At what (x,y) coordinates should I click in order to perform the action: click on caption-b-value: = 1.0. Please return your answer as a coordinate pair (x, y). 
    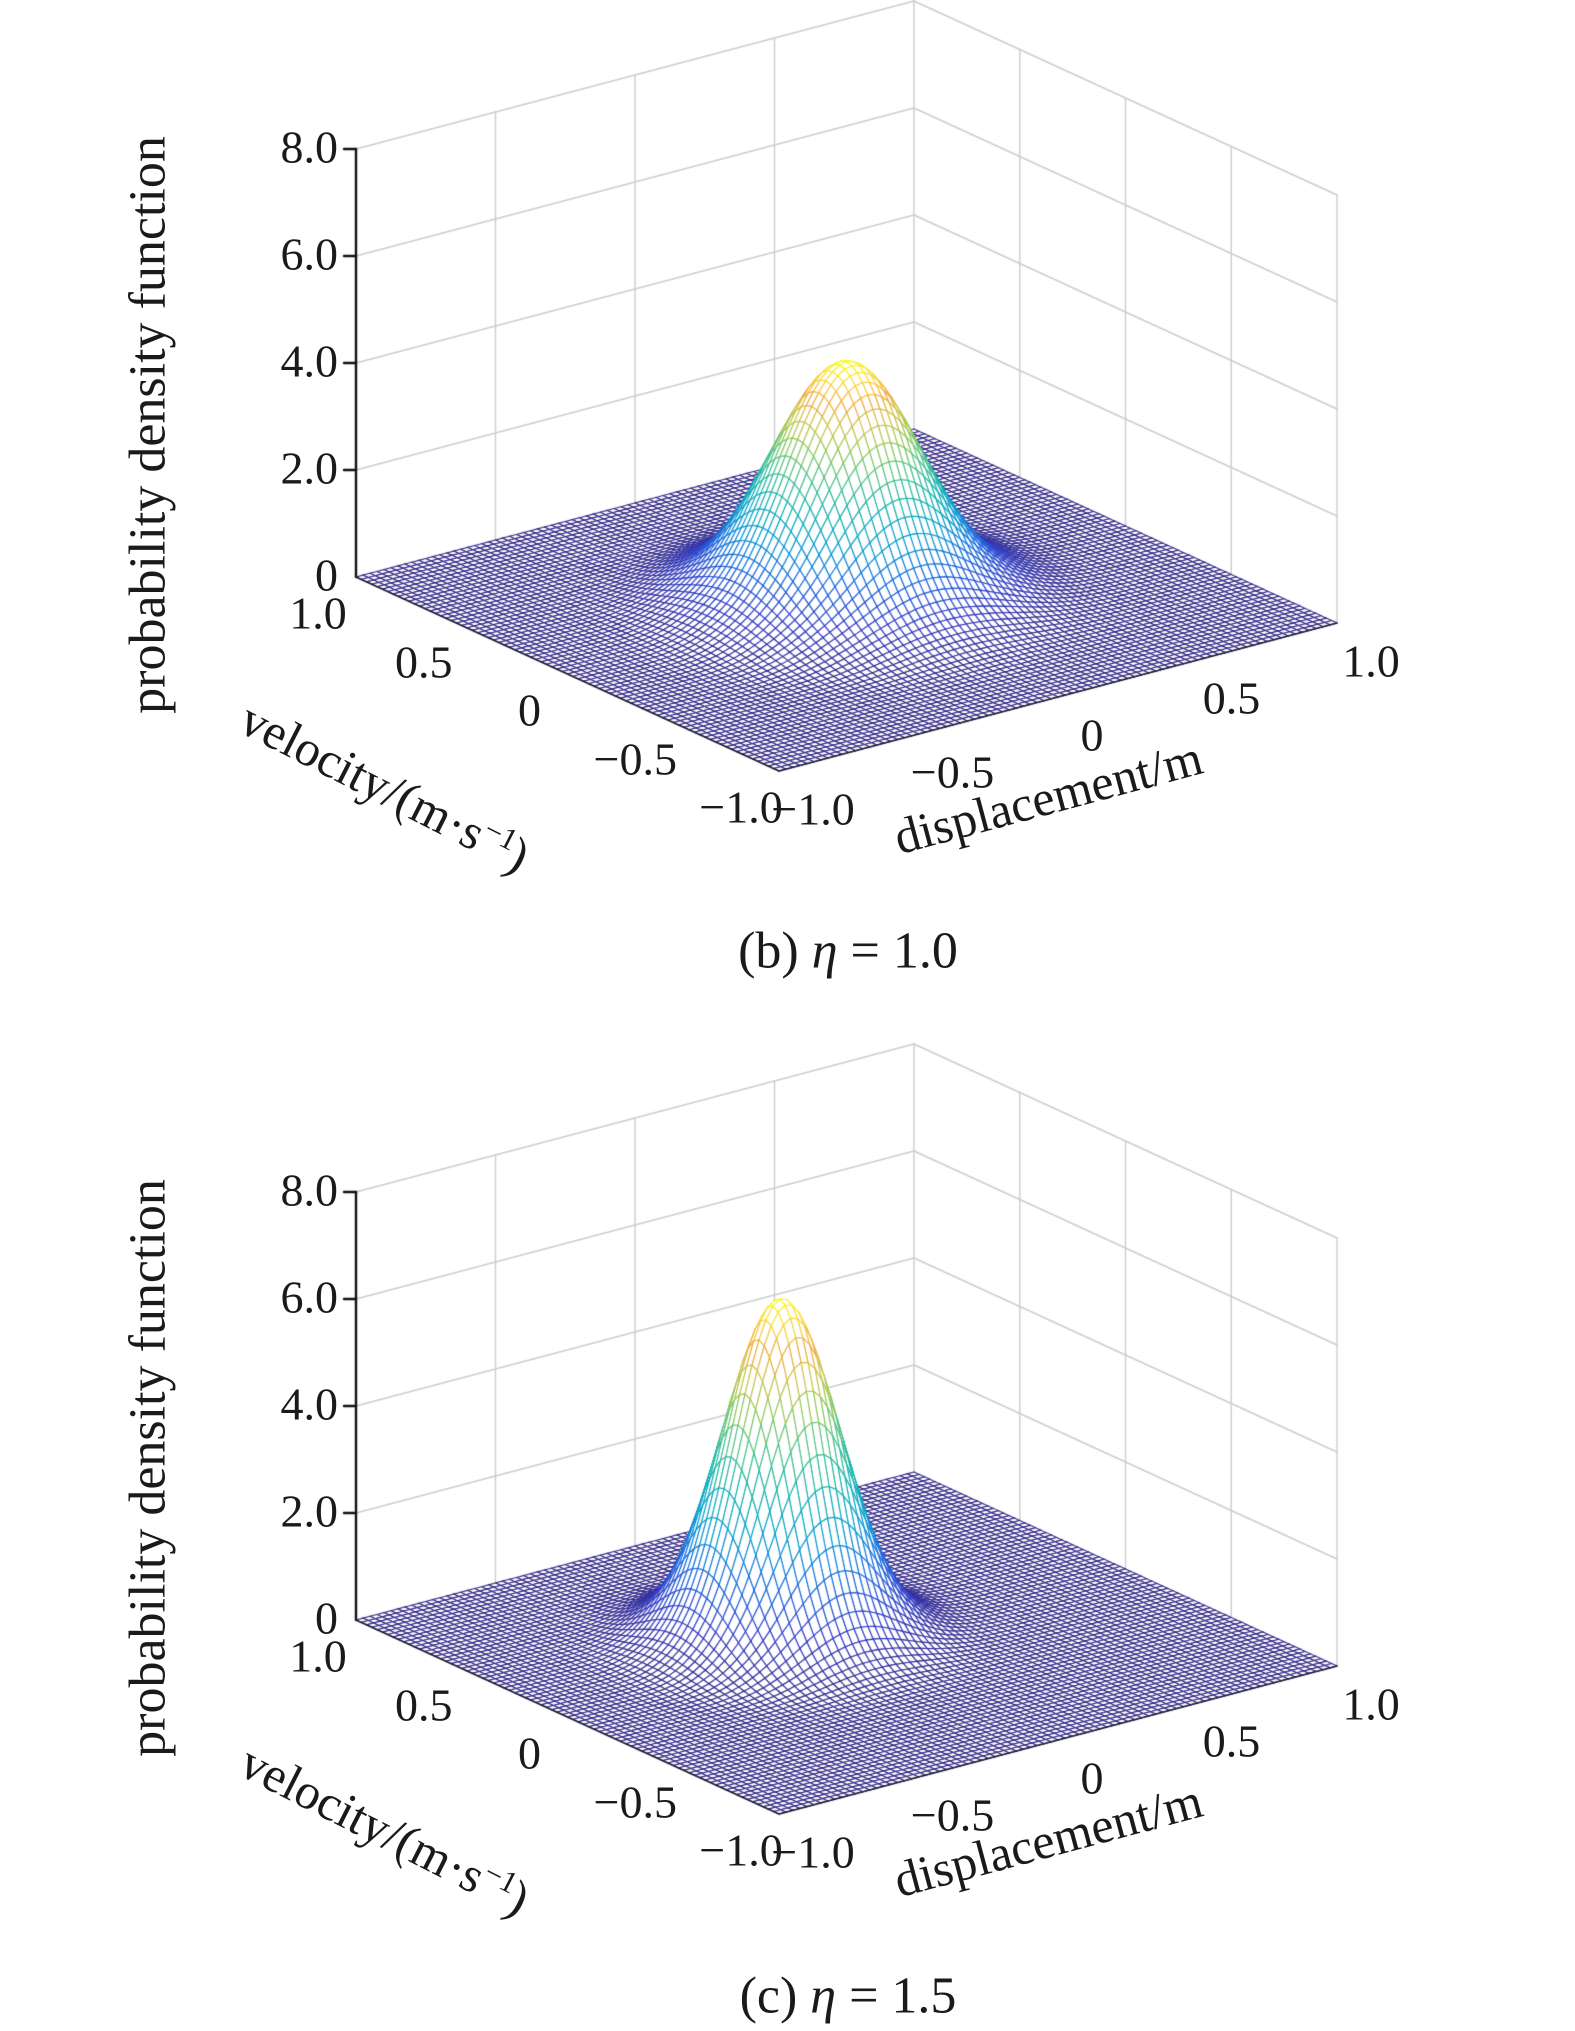
    Looking at the image, I should click on (897, 951).